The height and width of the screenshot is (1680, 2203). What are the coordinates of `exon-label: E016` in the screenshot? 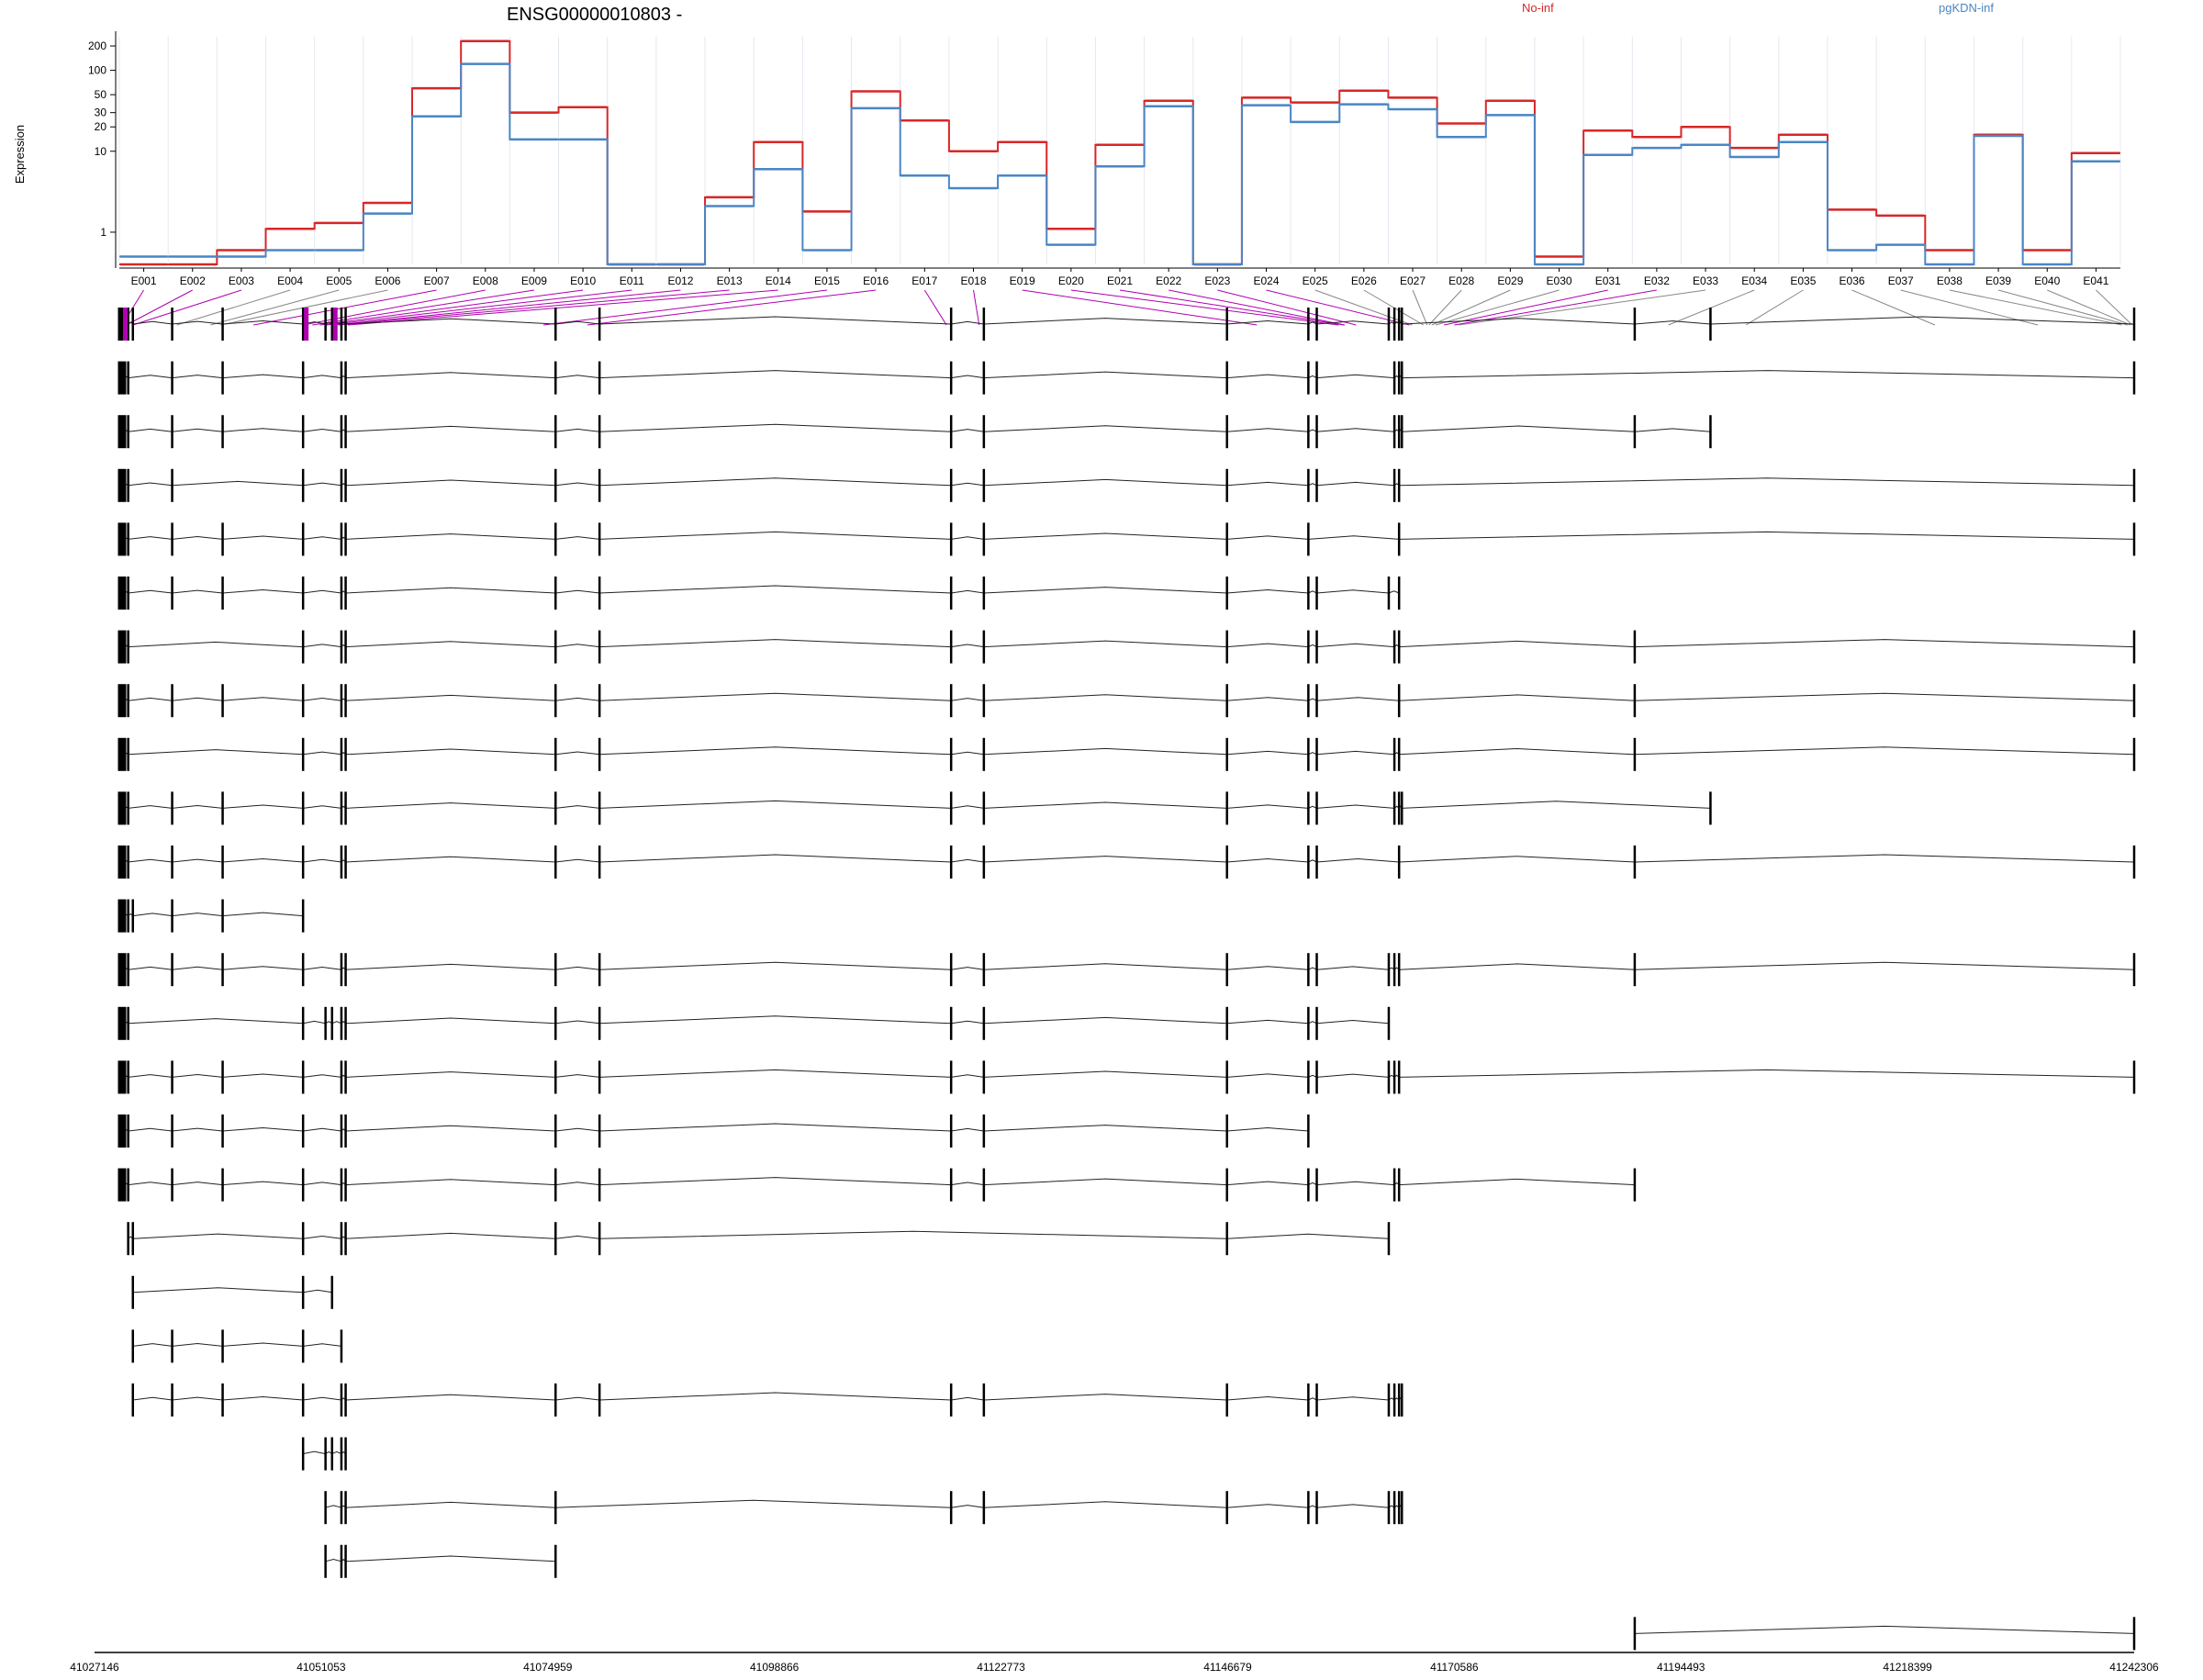 It's located at (876, 280).